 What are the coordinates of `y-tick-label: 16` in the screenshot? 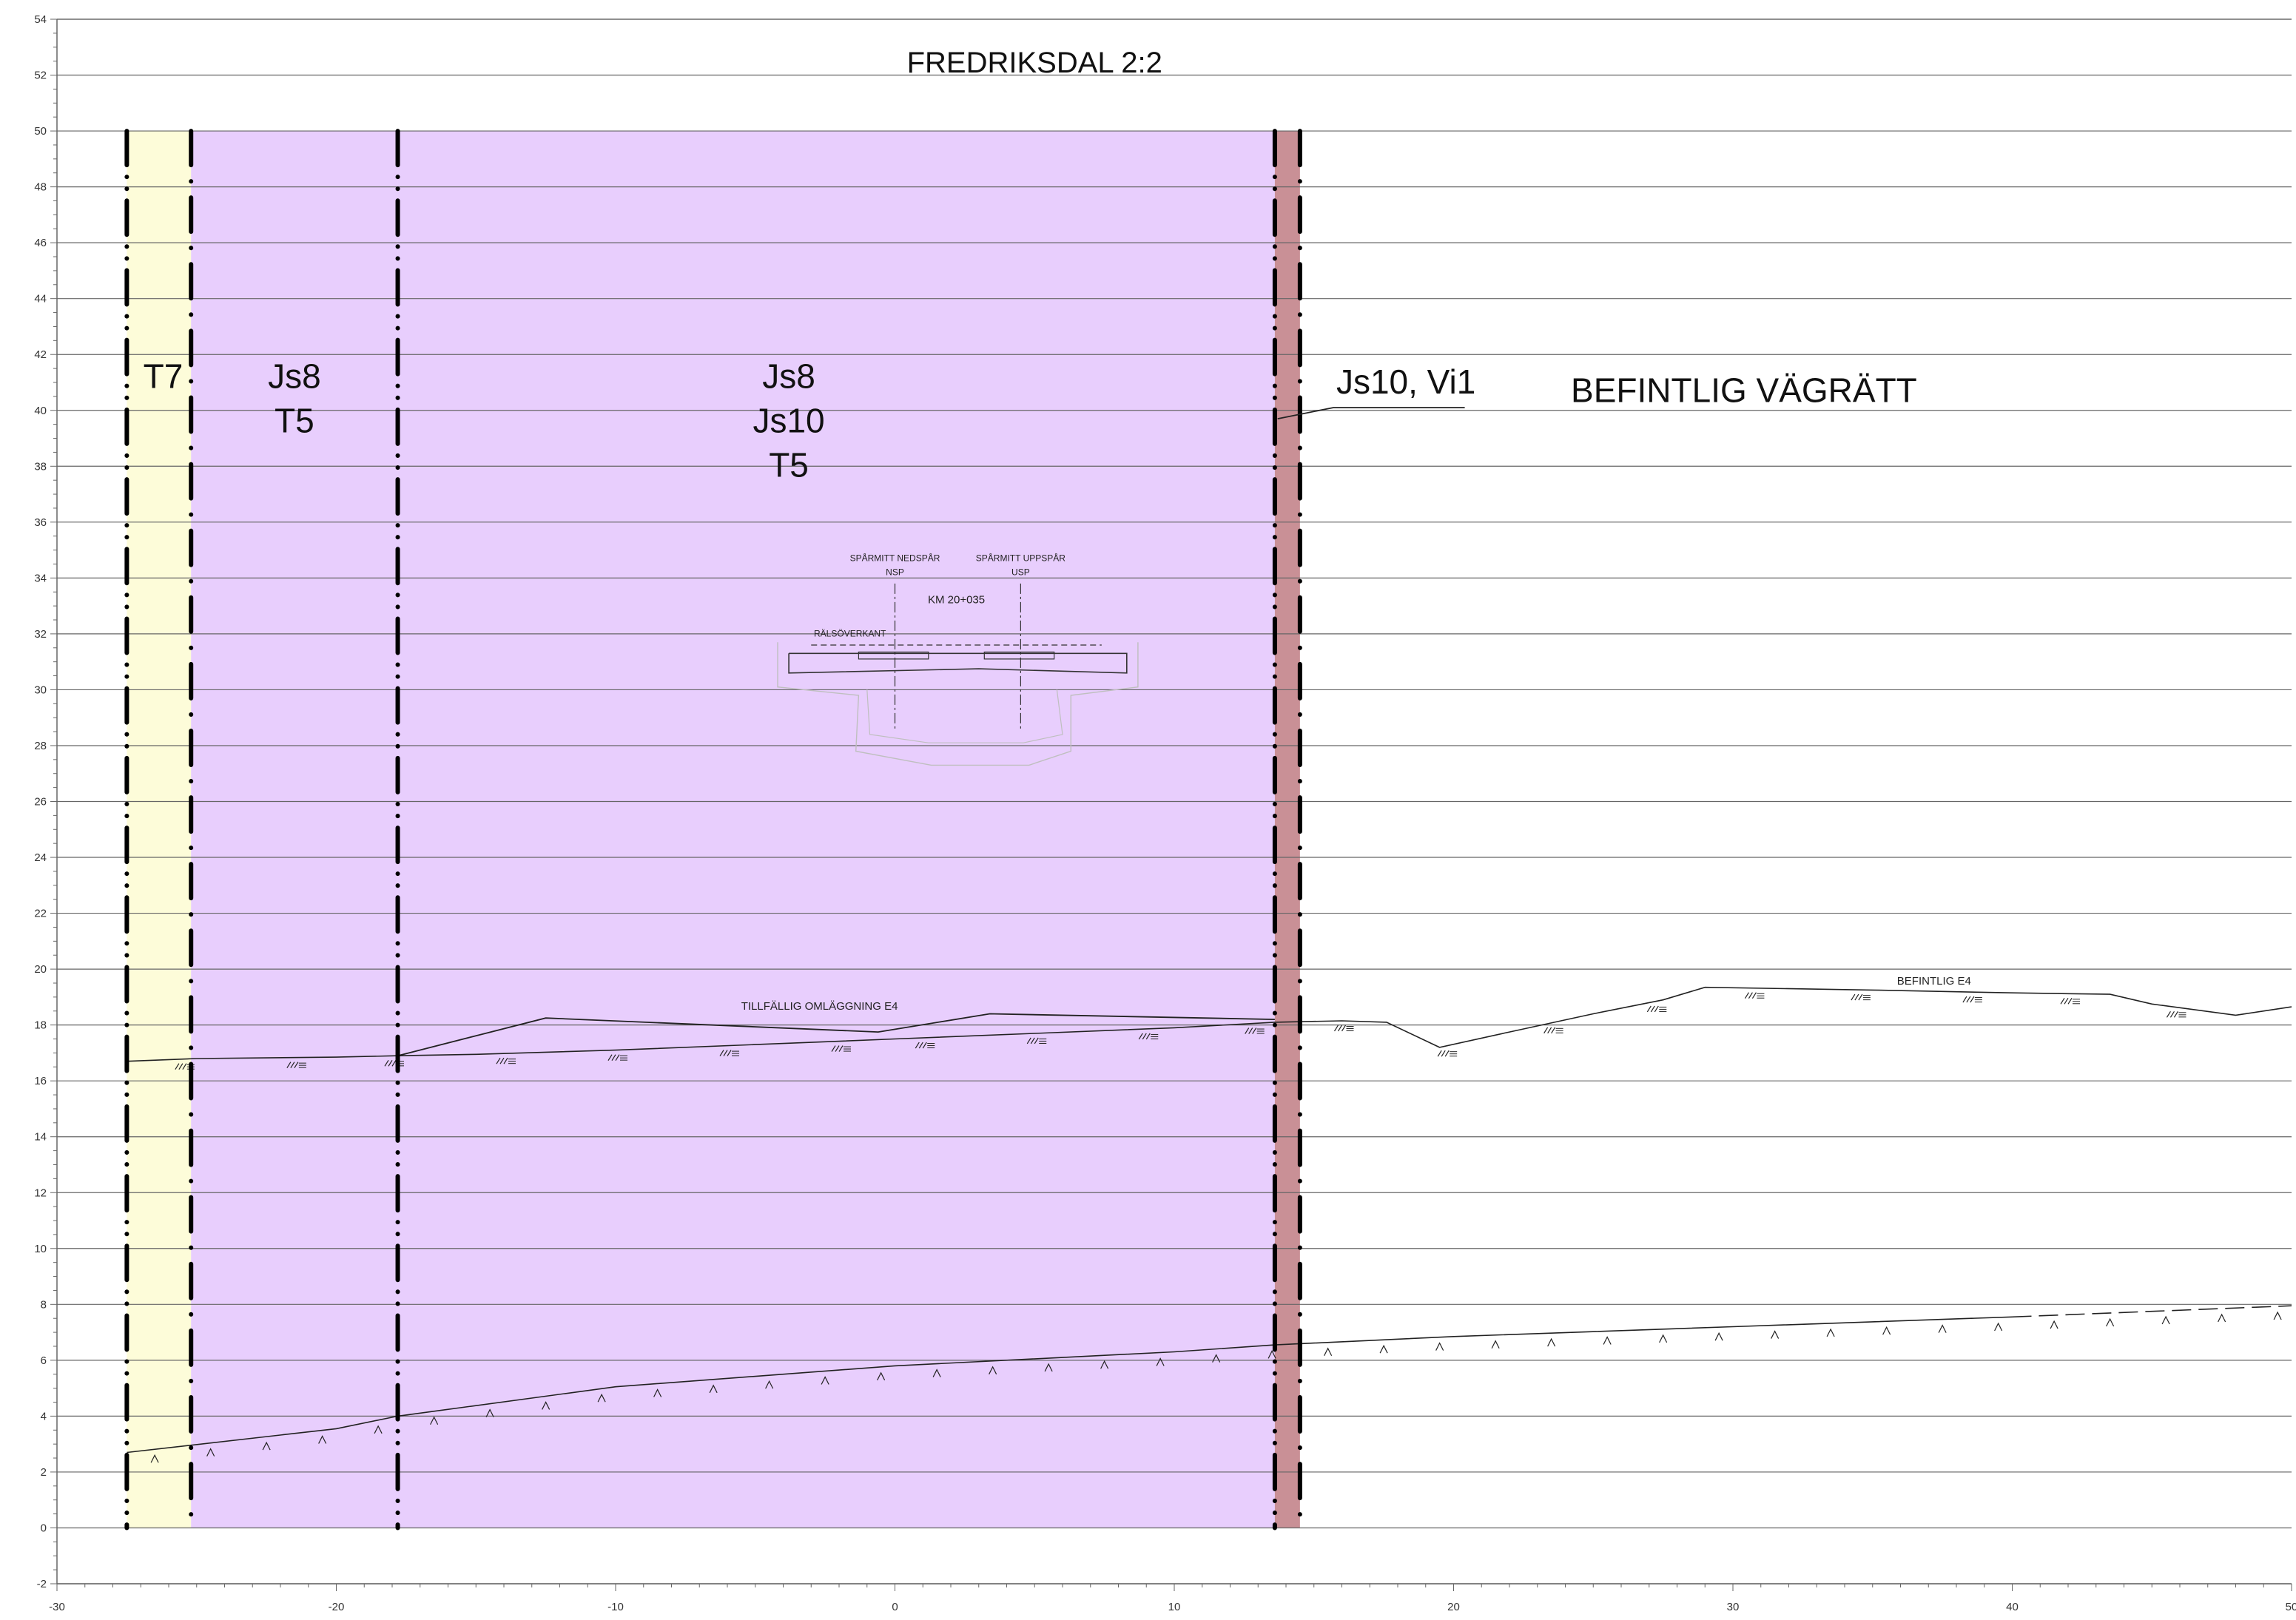 It's located at (40, 1081).